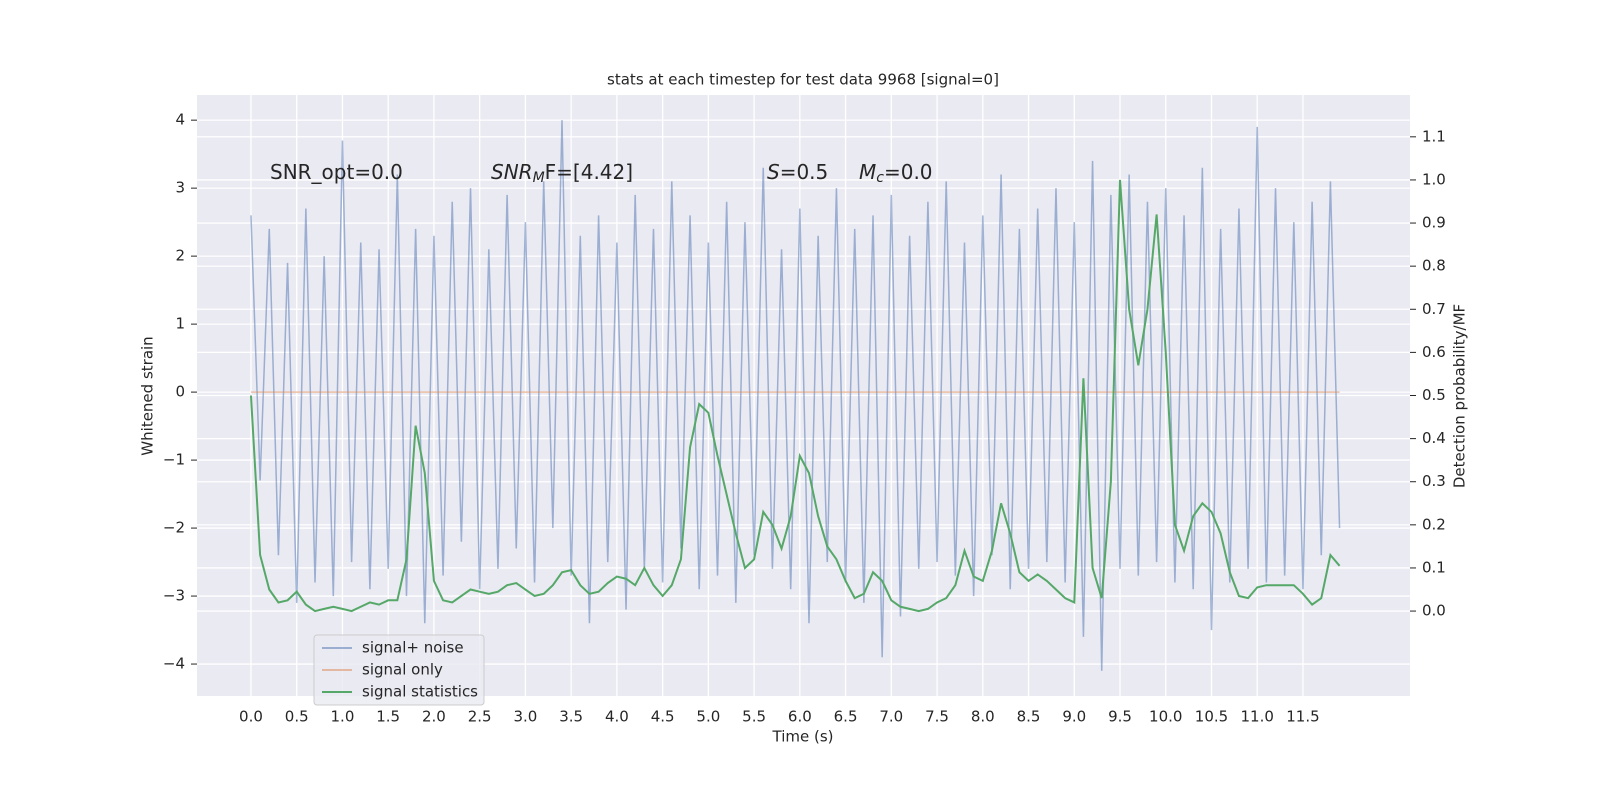  What do you see at coordinates (180, 120) in the screenshot?
I see `y-tick-label: 4` at bounding box center [180, 120].